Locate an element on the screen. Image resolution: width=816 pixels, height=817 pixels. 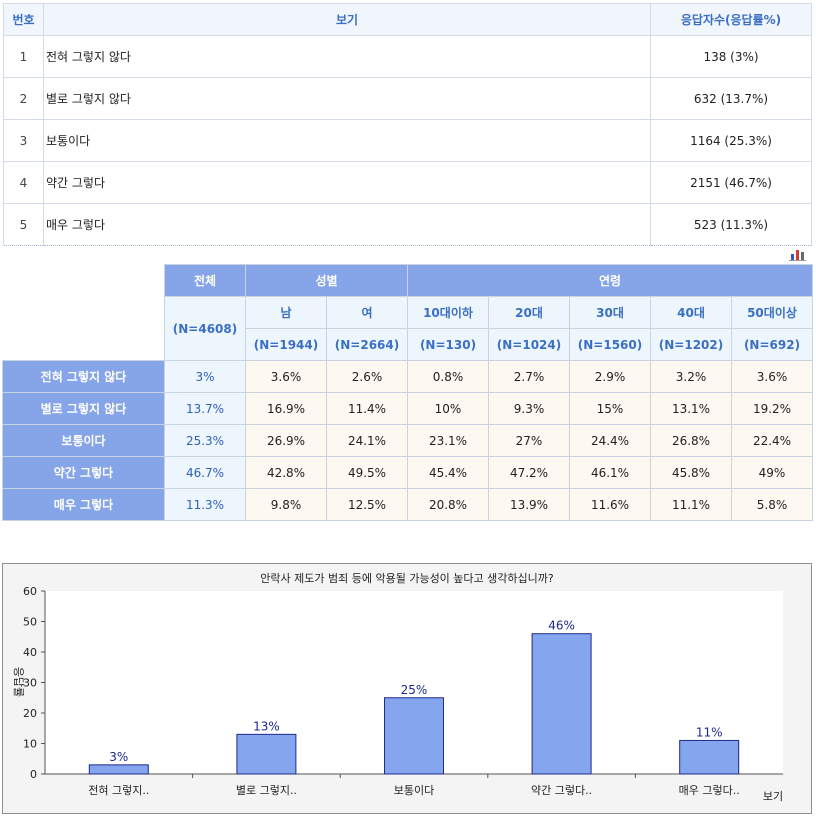
crosstab-cell: 16.9% is located at coordinates (286, 408).